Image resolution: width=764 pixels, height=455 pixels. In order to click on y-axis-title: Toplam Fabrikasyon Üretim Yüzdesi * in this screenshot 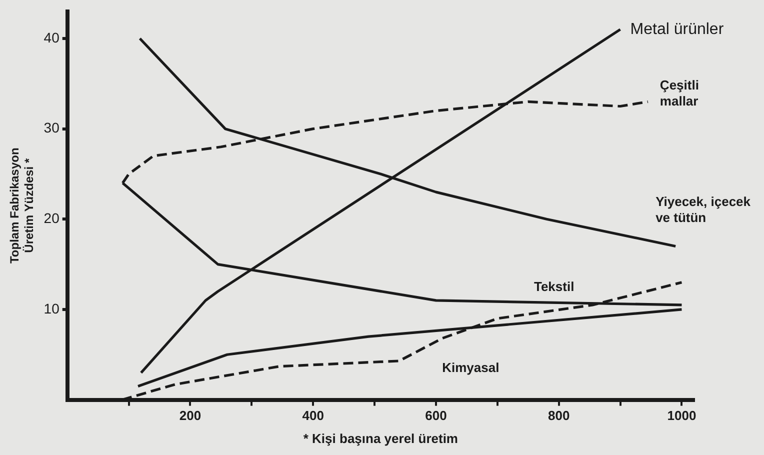, I will do `click(22, 206)`.